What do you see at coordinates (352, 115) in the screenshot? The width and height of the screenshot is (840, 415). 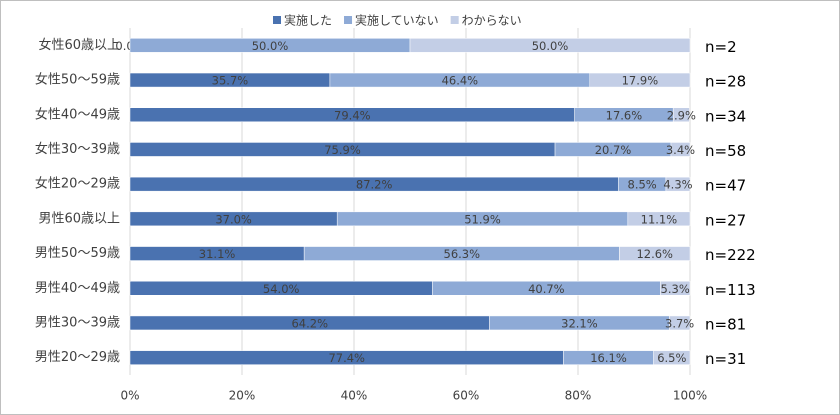 I see `value-label: 79.4%` at bounding box center [352, 115].